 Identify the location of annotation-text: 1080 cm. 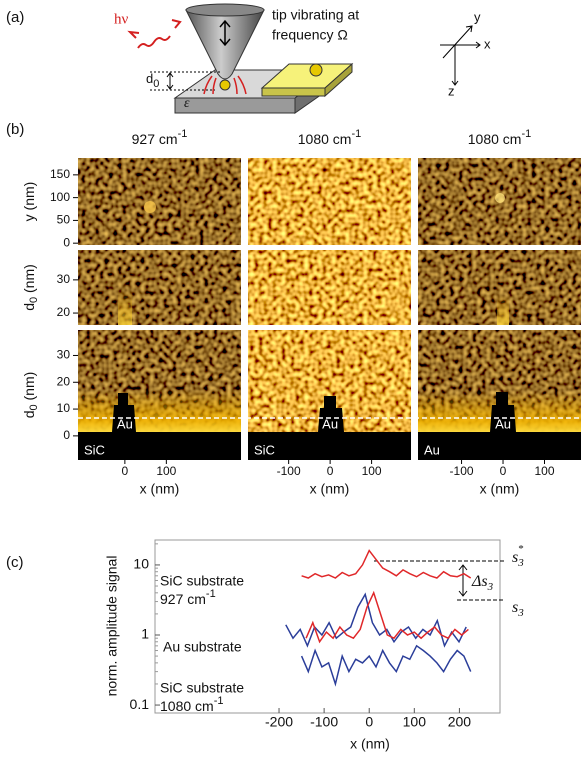
(187, 706).